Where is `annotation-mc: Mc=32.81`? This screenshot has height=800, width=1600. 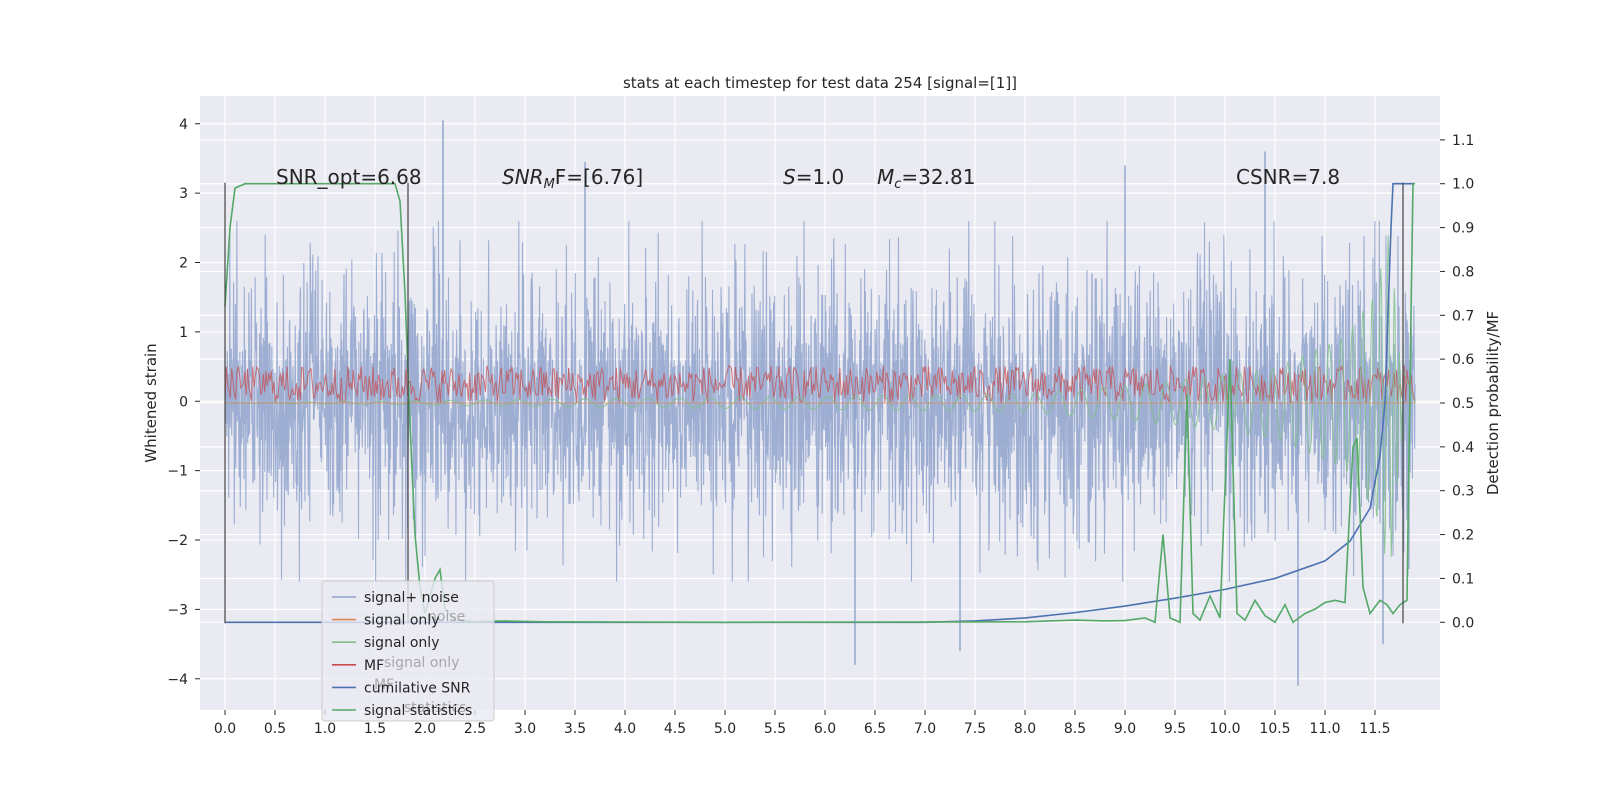
annotation-mc: Mc=32.81 is located at coordinates (926, 178).